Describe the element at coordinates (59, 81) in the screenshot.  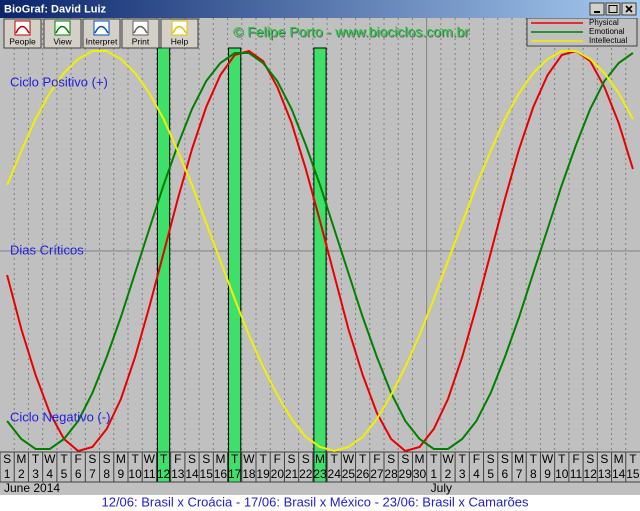
I see `annotation: Ciclo Positivo (+)` at that location.